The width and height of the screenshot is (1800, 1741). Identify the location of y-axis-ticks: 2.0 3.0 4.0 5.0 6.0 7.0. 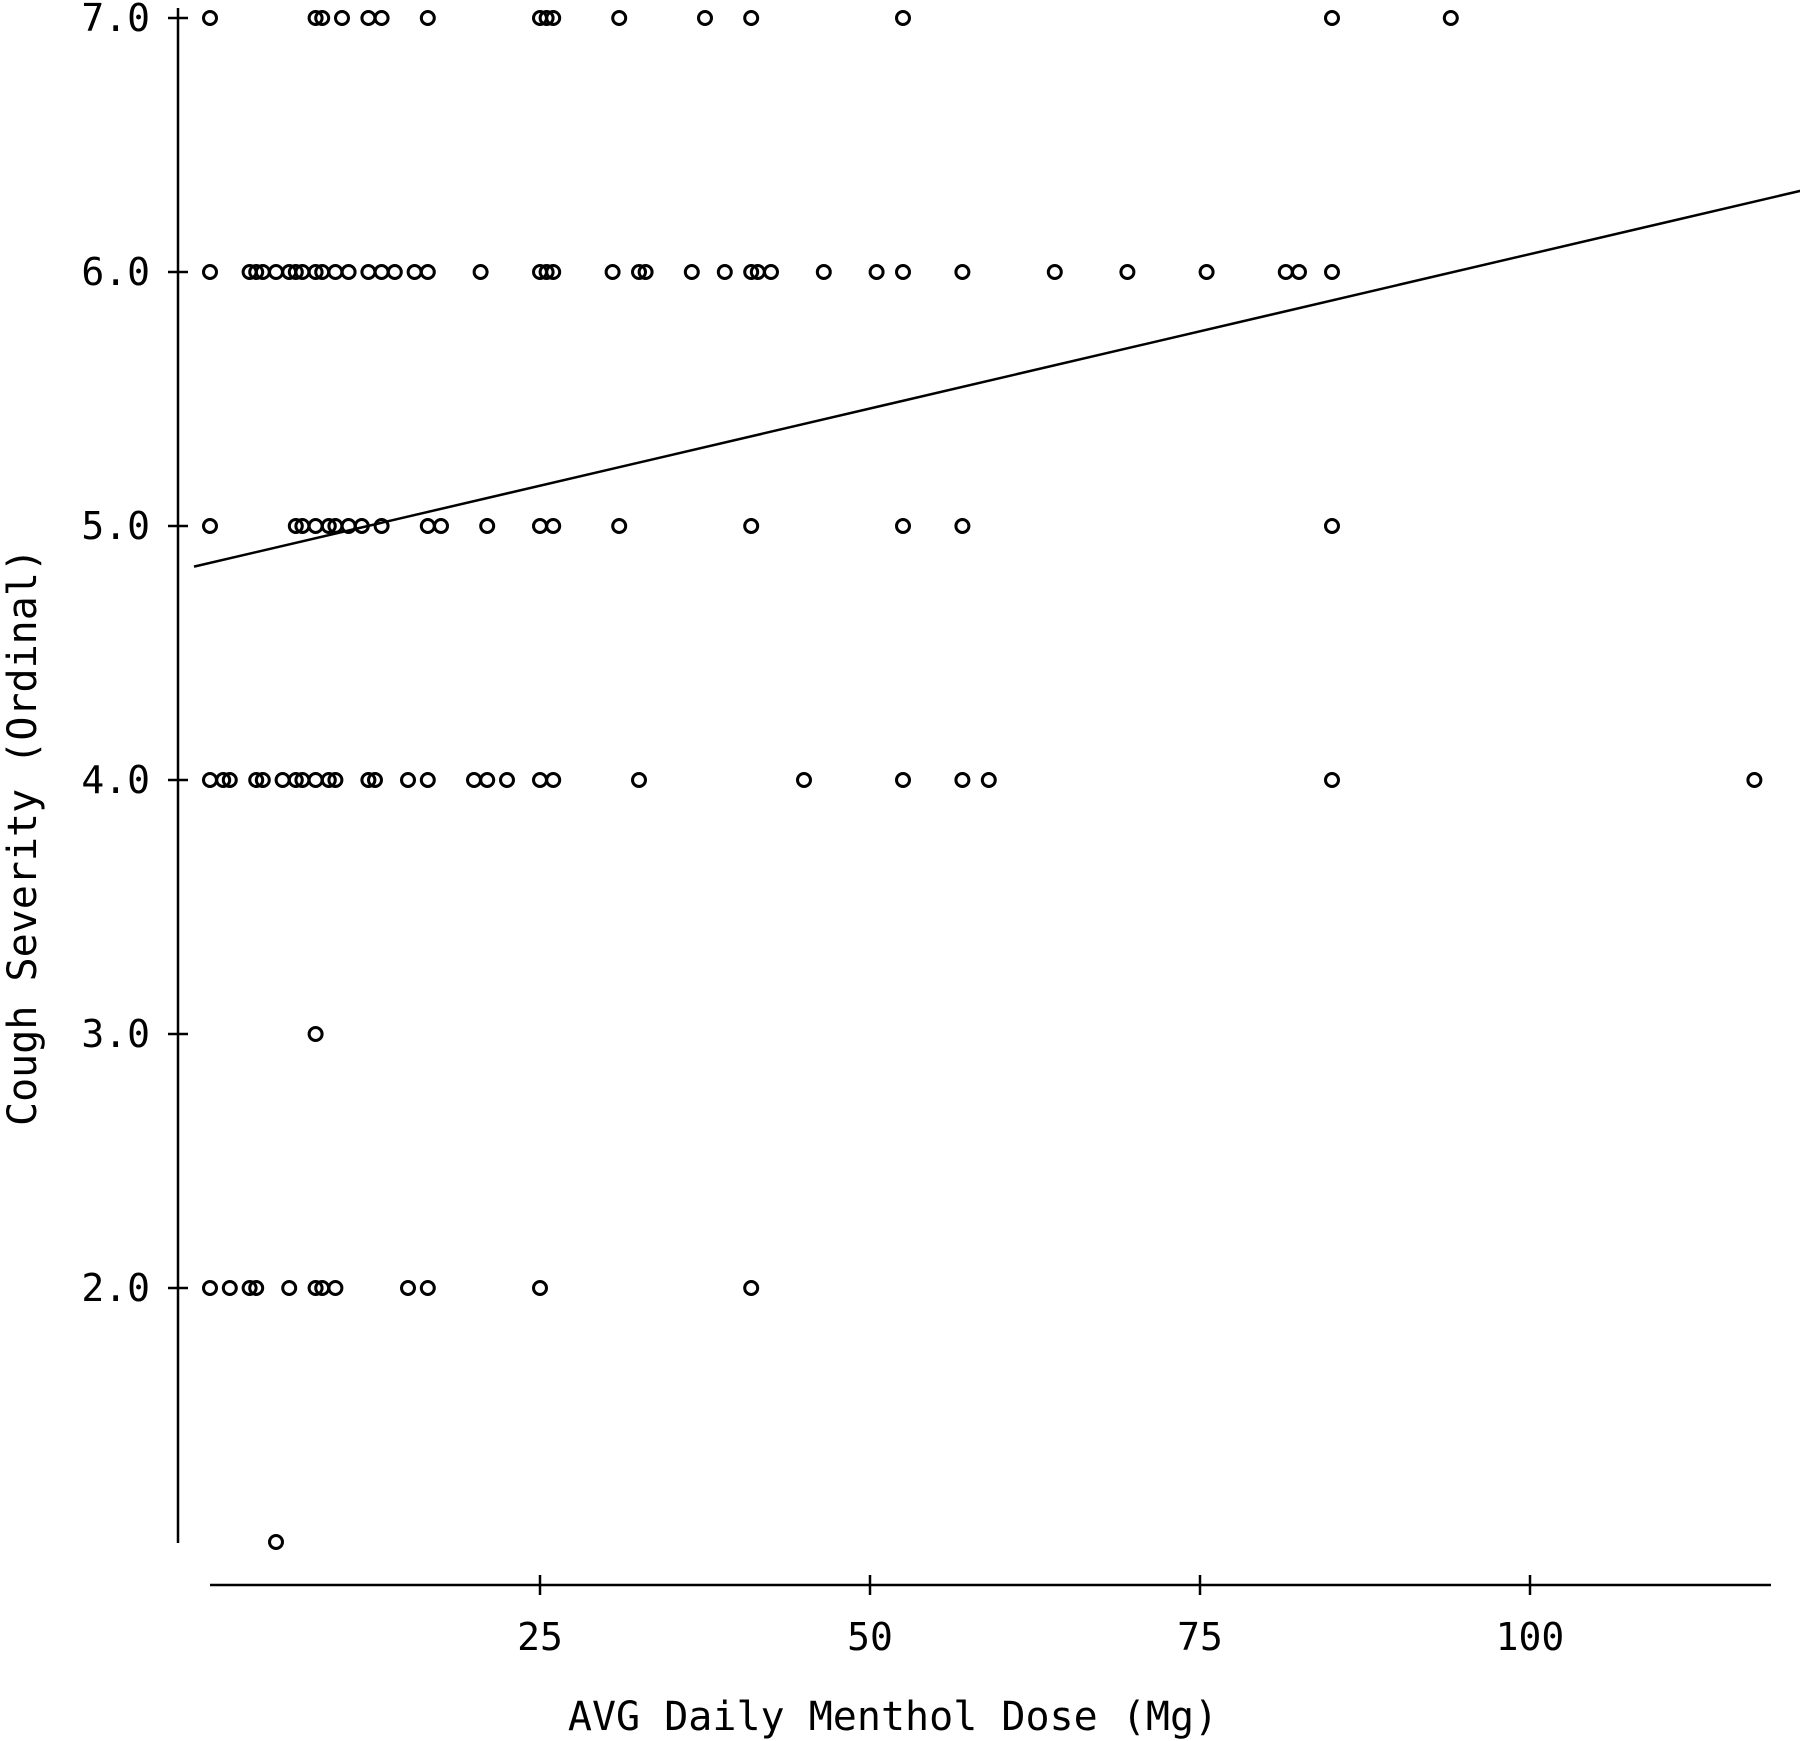
(134, 655).